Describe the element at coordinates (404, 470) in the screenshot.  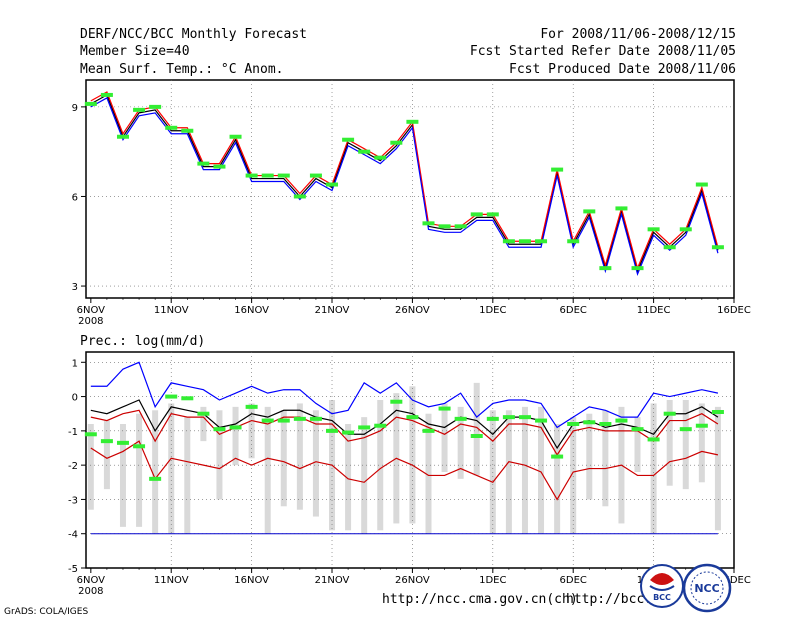
I see `series-line-lower-member` at that location.